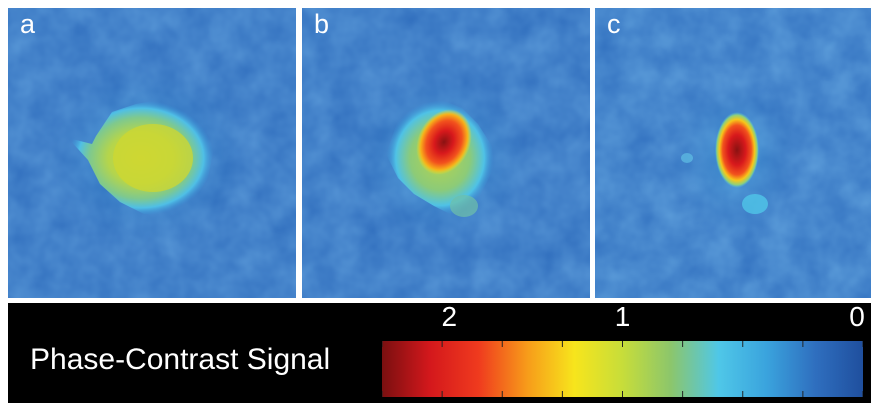  I want to click on colorbar-tick-label: 2, so click(449, 316).